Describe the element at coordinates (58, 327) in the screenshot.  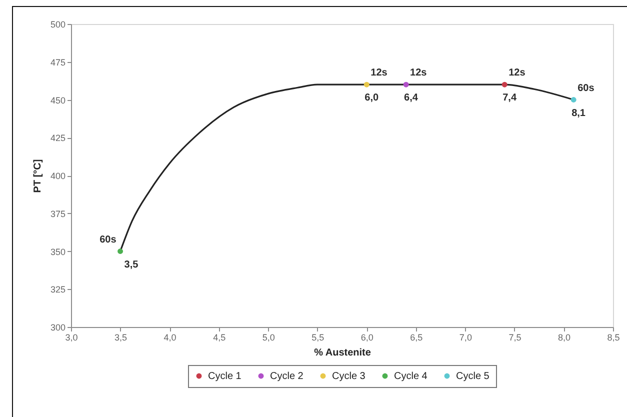
I see `y-tick-label: 300` at that location.